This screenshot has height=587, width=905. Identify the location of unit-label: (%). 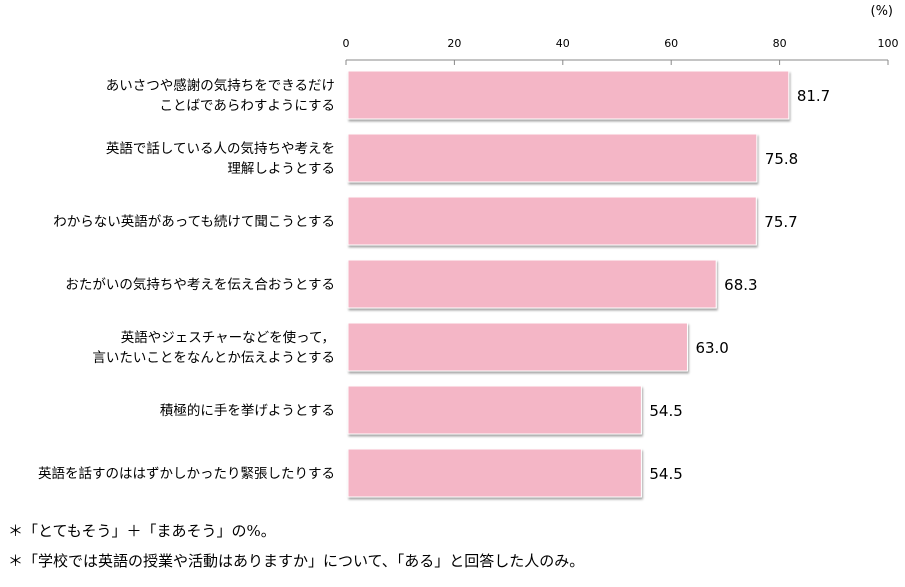
(882, 11).